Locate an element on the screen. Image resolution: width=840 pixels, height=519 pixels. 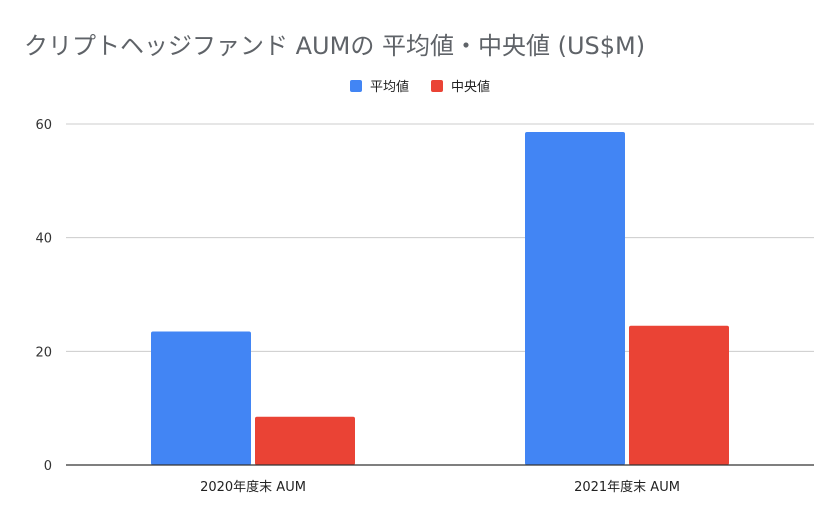
y-tick-label: 40 is located at coordinates (43, 239).